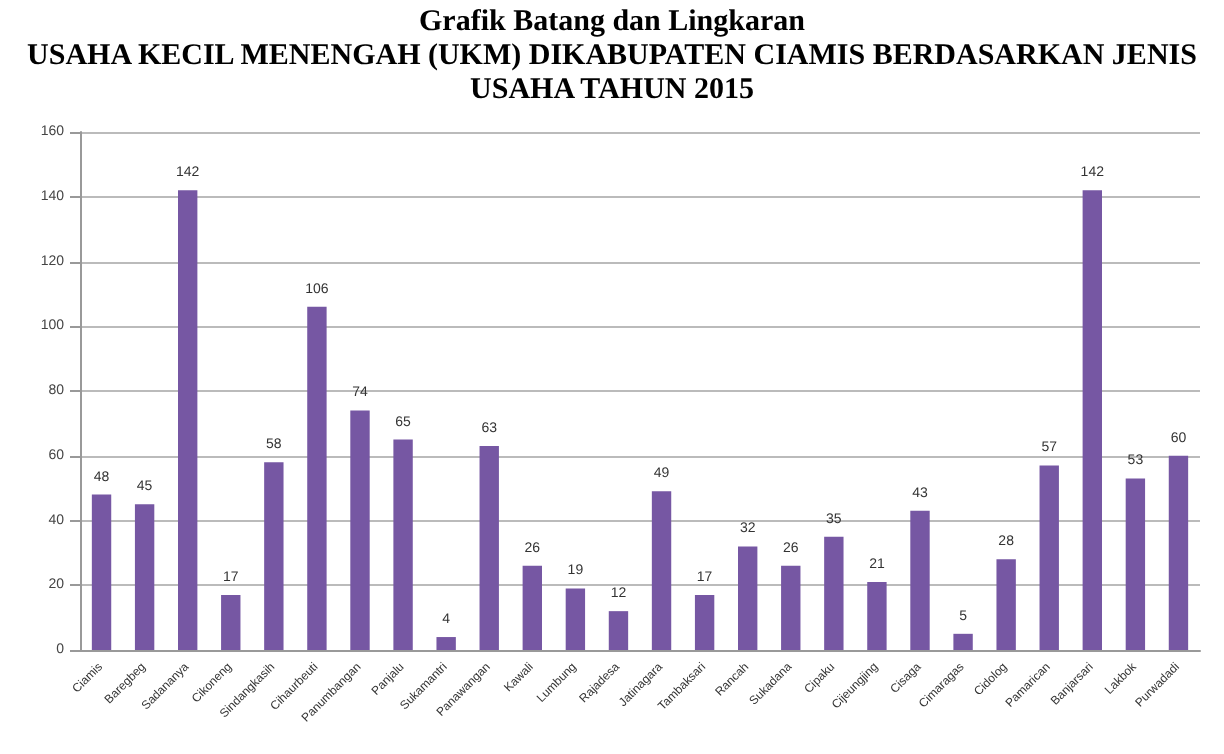  What do you see at coordinates (612, 23) in the screenshot?
I see `chart-title: Grafik Batang dan Lingkaran` at bounding box center [612, 23].